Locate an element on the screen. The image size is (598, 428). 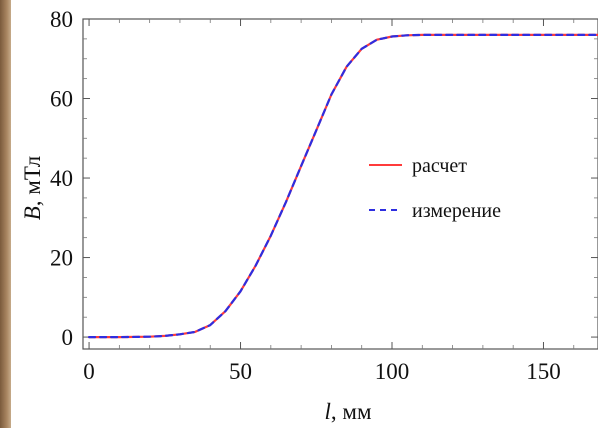
y-tick-label: 0 is located at coordinates (68, 337).